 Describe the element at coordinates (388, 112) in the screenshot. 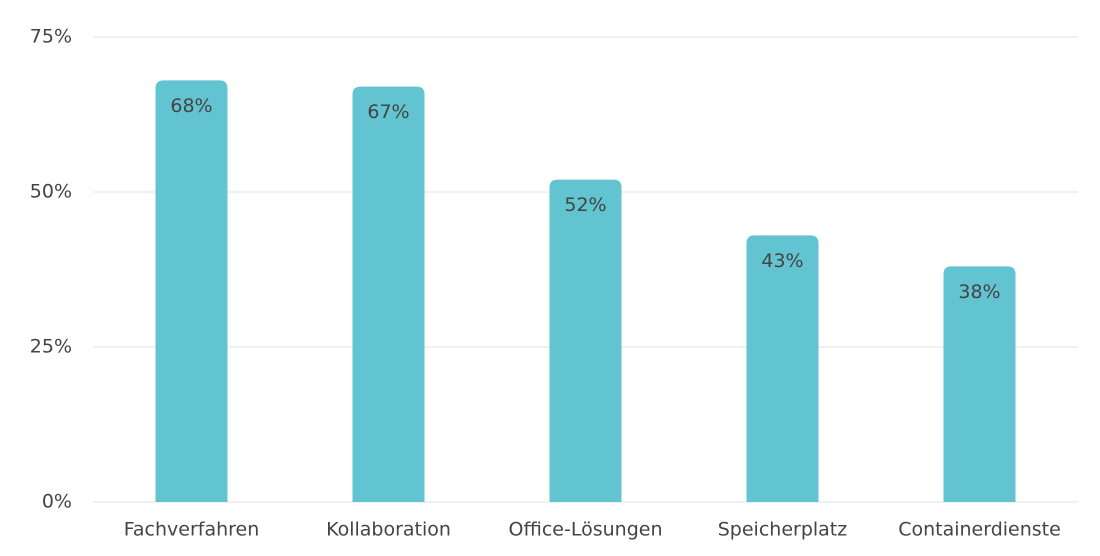

I see `value-label: 67%` at that location.